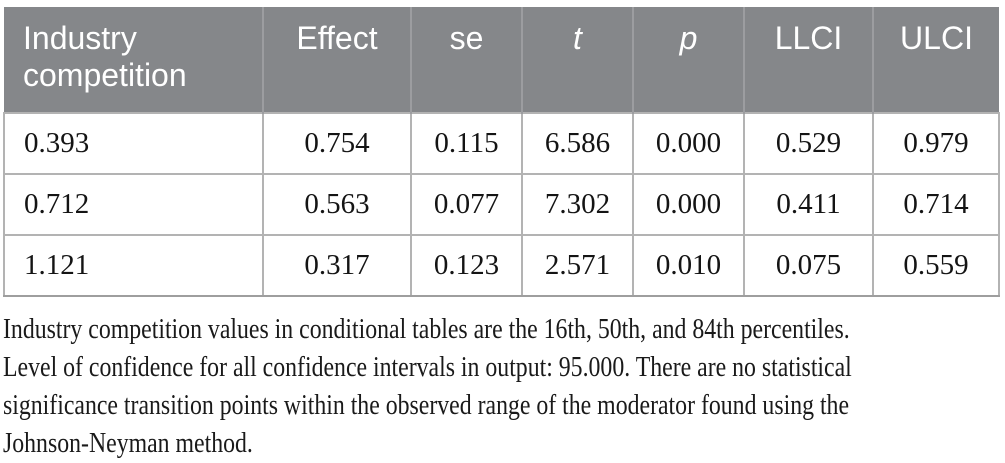  Describe the element at coordinates (936, 204) in the screenshot. I see `cell-ulci: 0.714` at that location.